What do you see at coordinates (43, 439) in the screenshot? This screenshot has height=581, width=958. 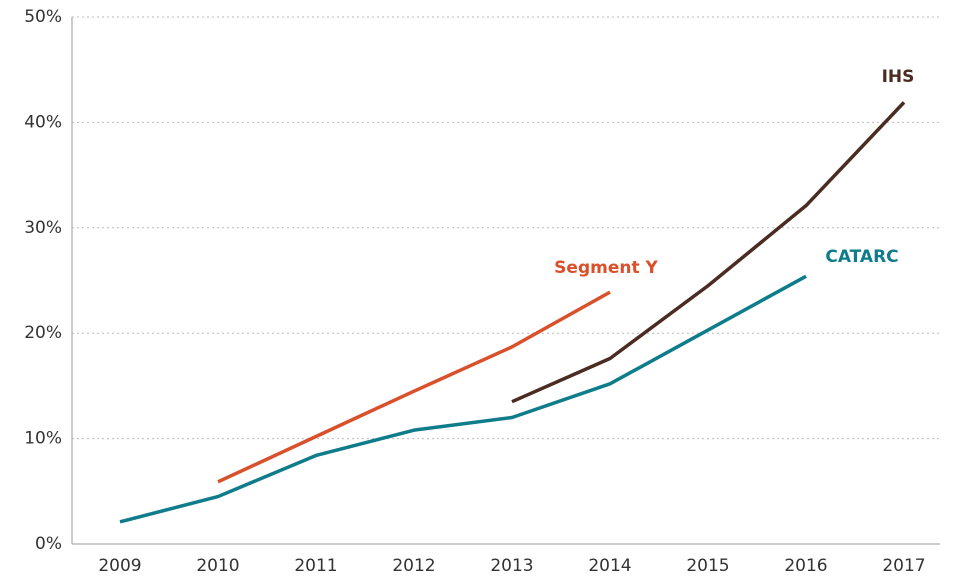 I see `y-tick-label: 10%` at bounding box center [43, 439].